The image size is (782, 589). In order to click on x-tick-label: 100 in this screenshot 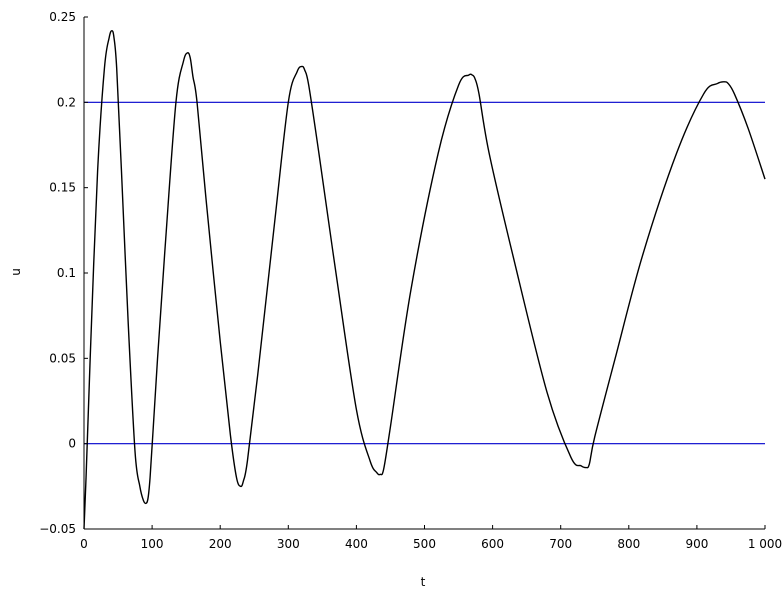, I will do `click(152, 544)`.